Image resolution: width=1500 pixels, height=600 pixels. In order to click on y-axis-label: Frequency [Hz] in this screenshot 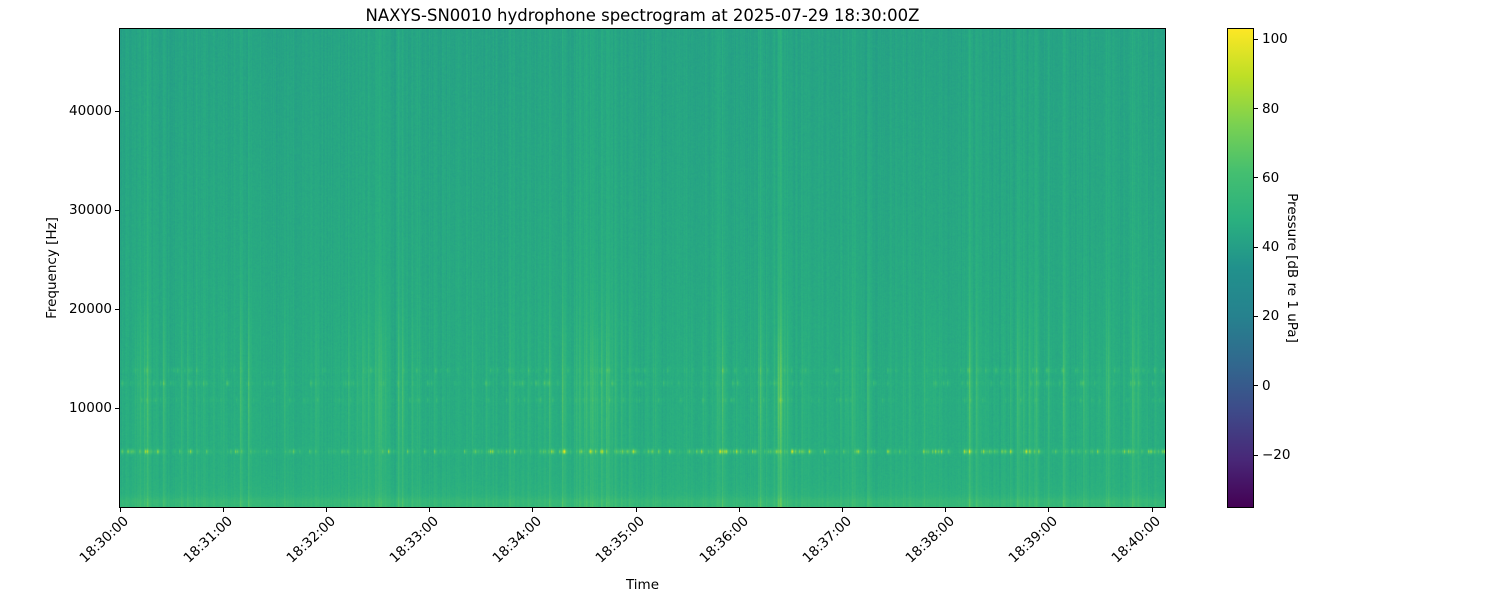, I will do `click(52, 268)`.